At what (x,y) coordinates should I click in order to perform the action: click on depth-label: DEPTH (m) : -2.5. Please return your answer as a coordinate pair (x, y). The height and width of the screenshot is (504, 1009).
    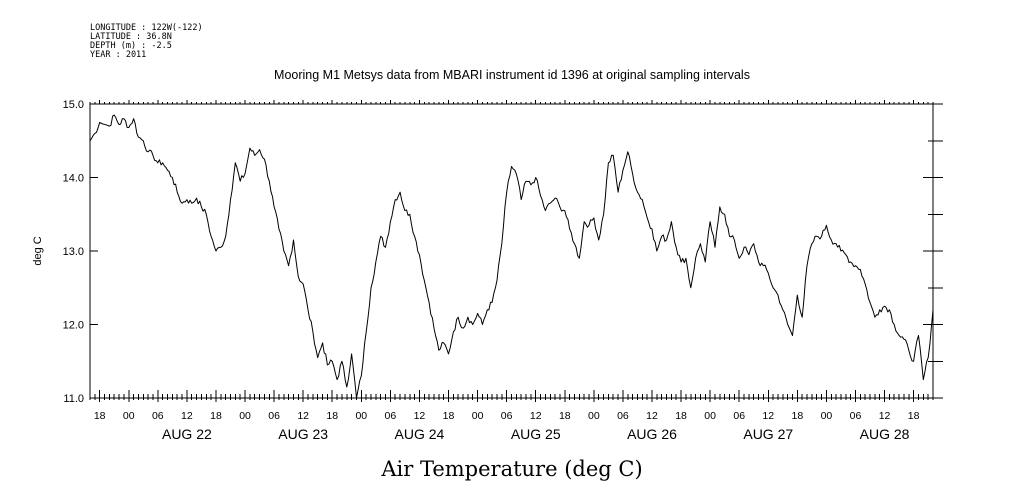
    Looking at the image, I should click on (131, 46).